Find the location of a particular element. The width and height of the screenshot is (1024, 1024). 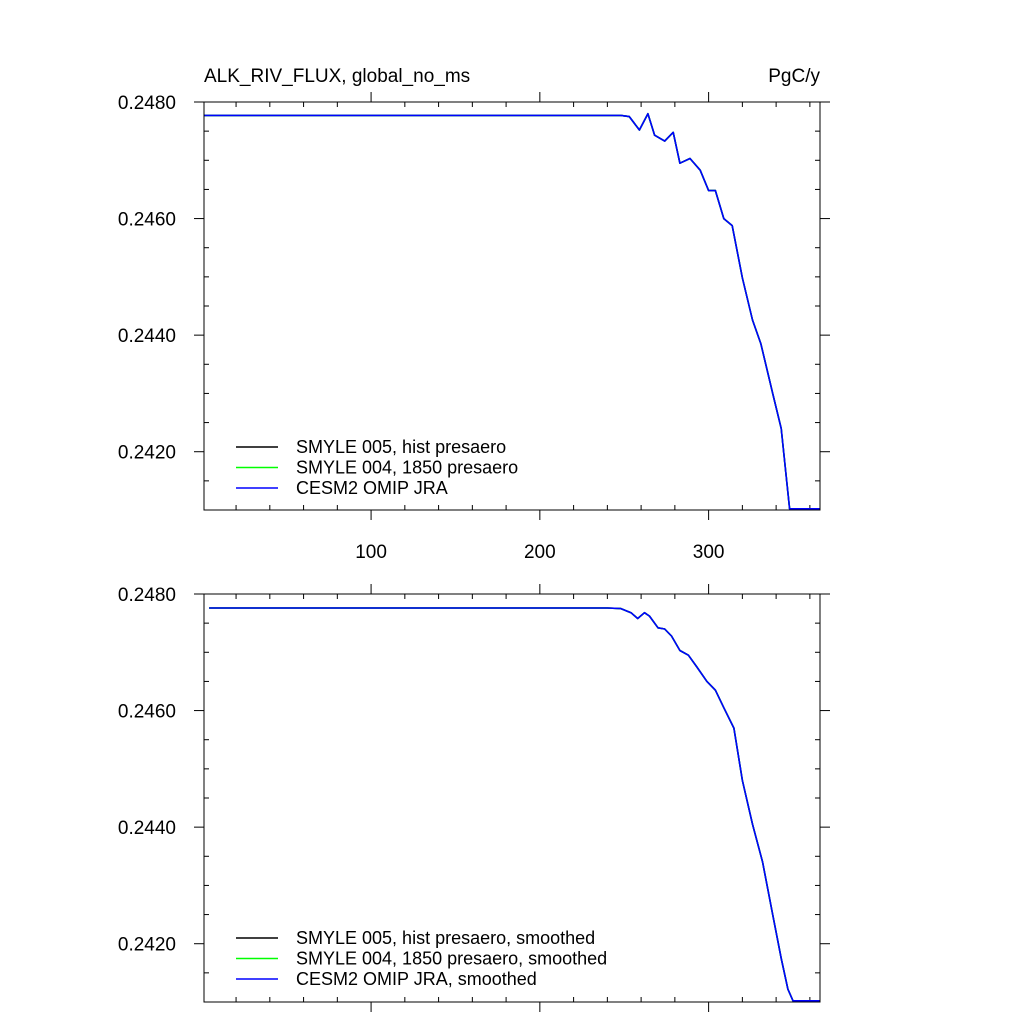

top-panel-legend-label: SMYLE 004, 1850 presaero is located at coordinates (407, 468).